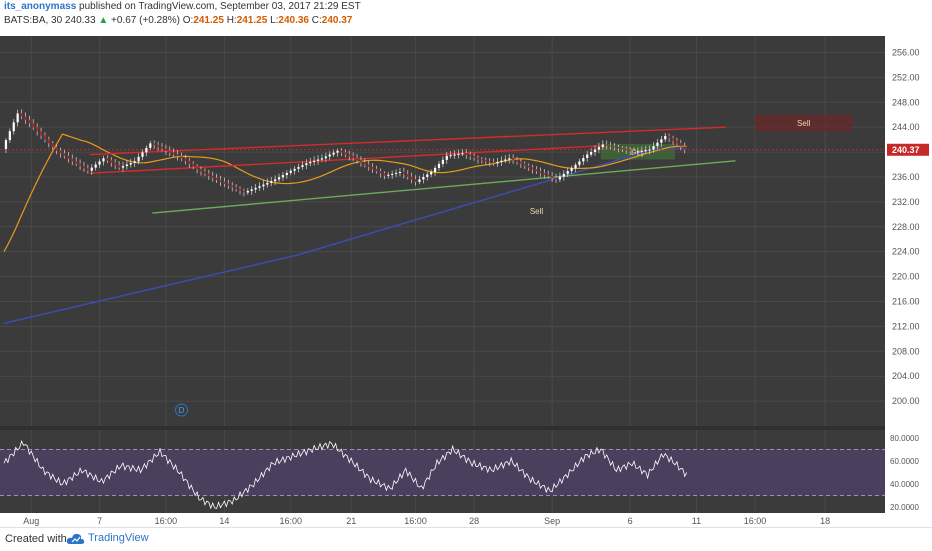 The height and width of the screenshot is (551, 932). What do you see at coordinates (906, 326) in the screenshot?
I see `y-tick-label: 212.00` at bounding box center [906, 326].